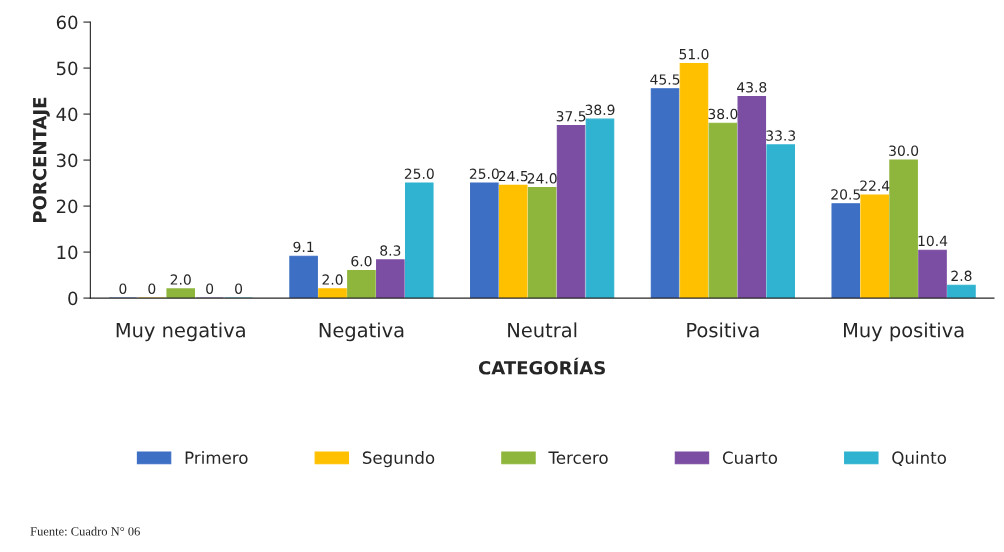 The width and height of the screenshot is (1004, 552). What do you see at coordinates (67, 206) in the screenshot?
I see `y-tick-label: 20` at bounding box center [67, 206].